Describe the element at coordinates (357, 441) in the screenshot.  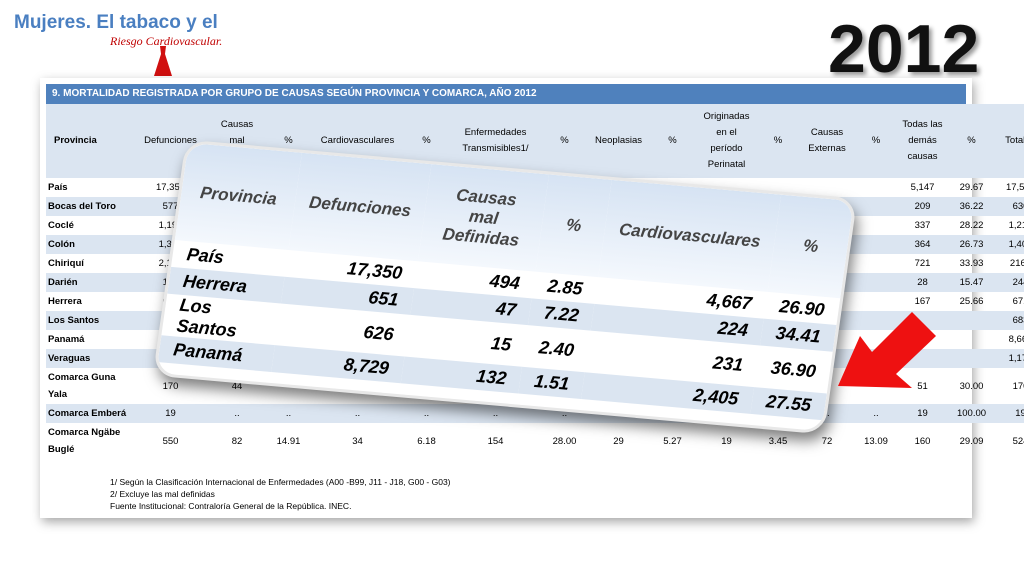
I see `table-cell: 34` at that location.